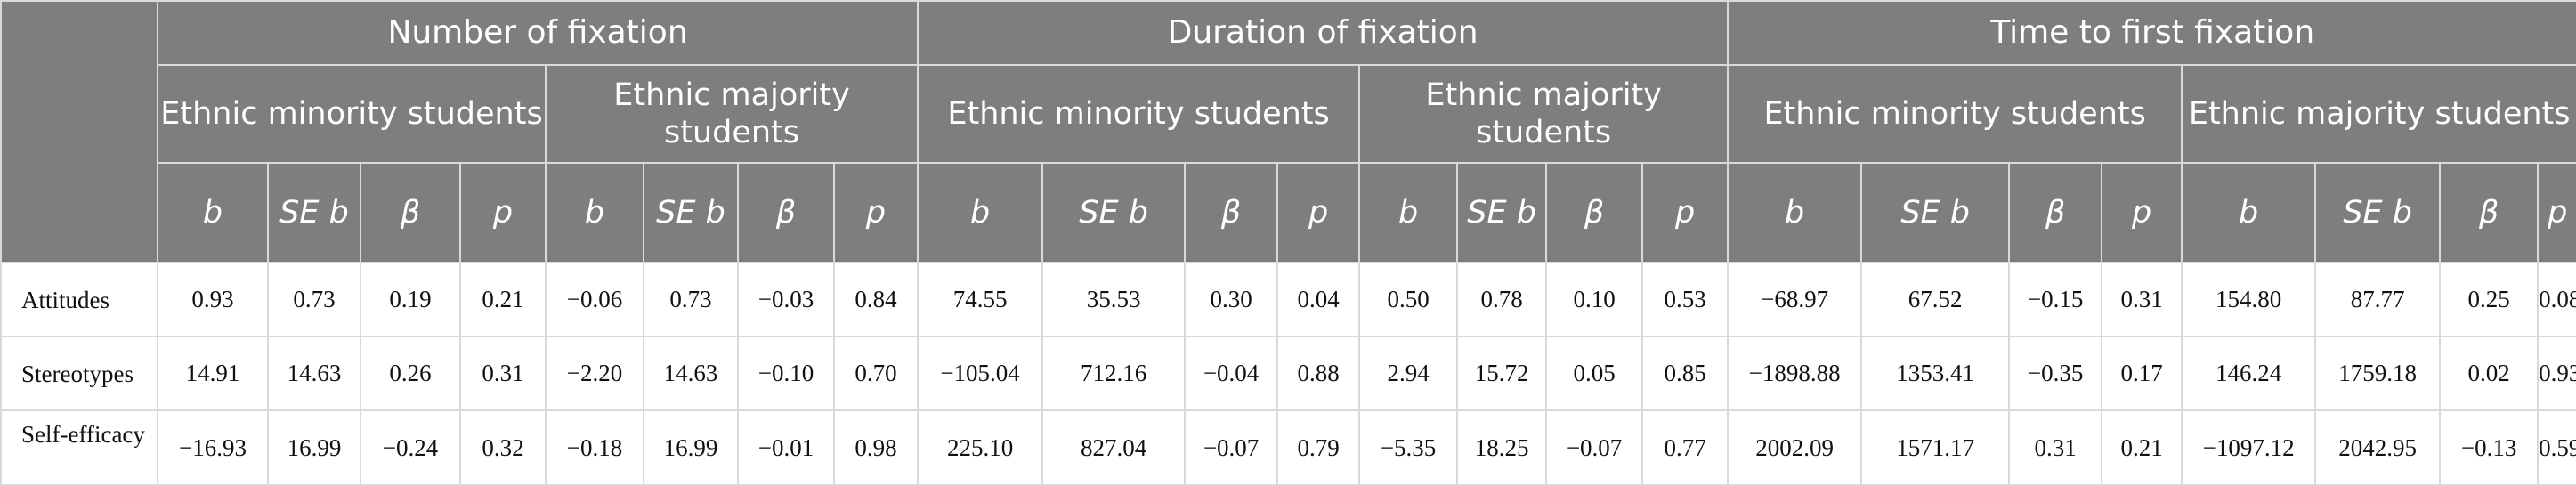  I want to click on table-cell: 87.77, so click(2378, 299).